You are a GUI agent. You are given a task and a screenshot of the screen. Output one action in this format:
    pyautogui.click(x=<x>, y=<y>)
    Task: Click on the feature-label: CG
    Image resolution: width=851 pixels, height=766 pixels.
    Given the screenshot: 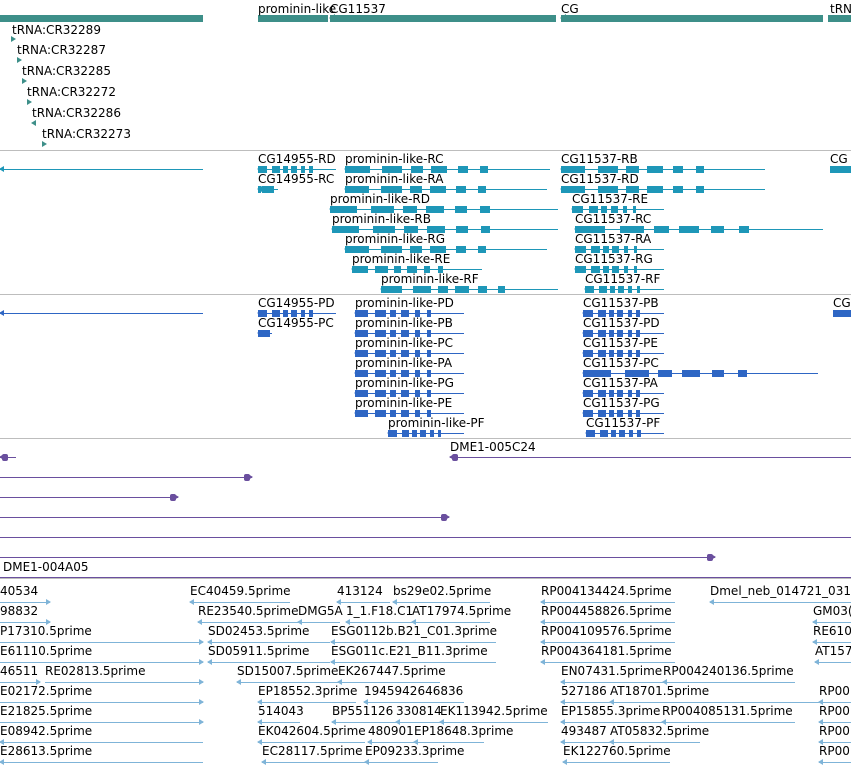 What is the action you would take?
    pyautogui.click(x=842, y=303)
    